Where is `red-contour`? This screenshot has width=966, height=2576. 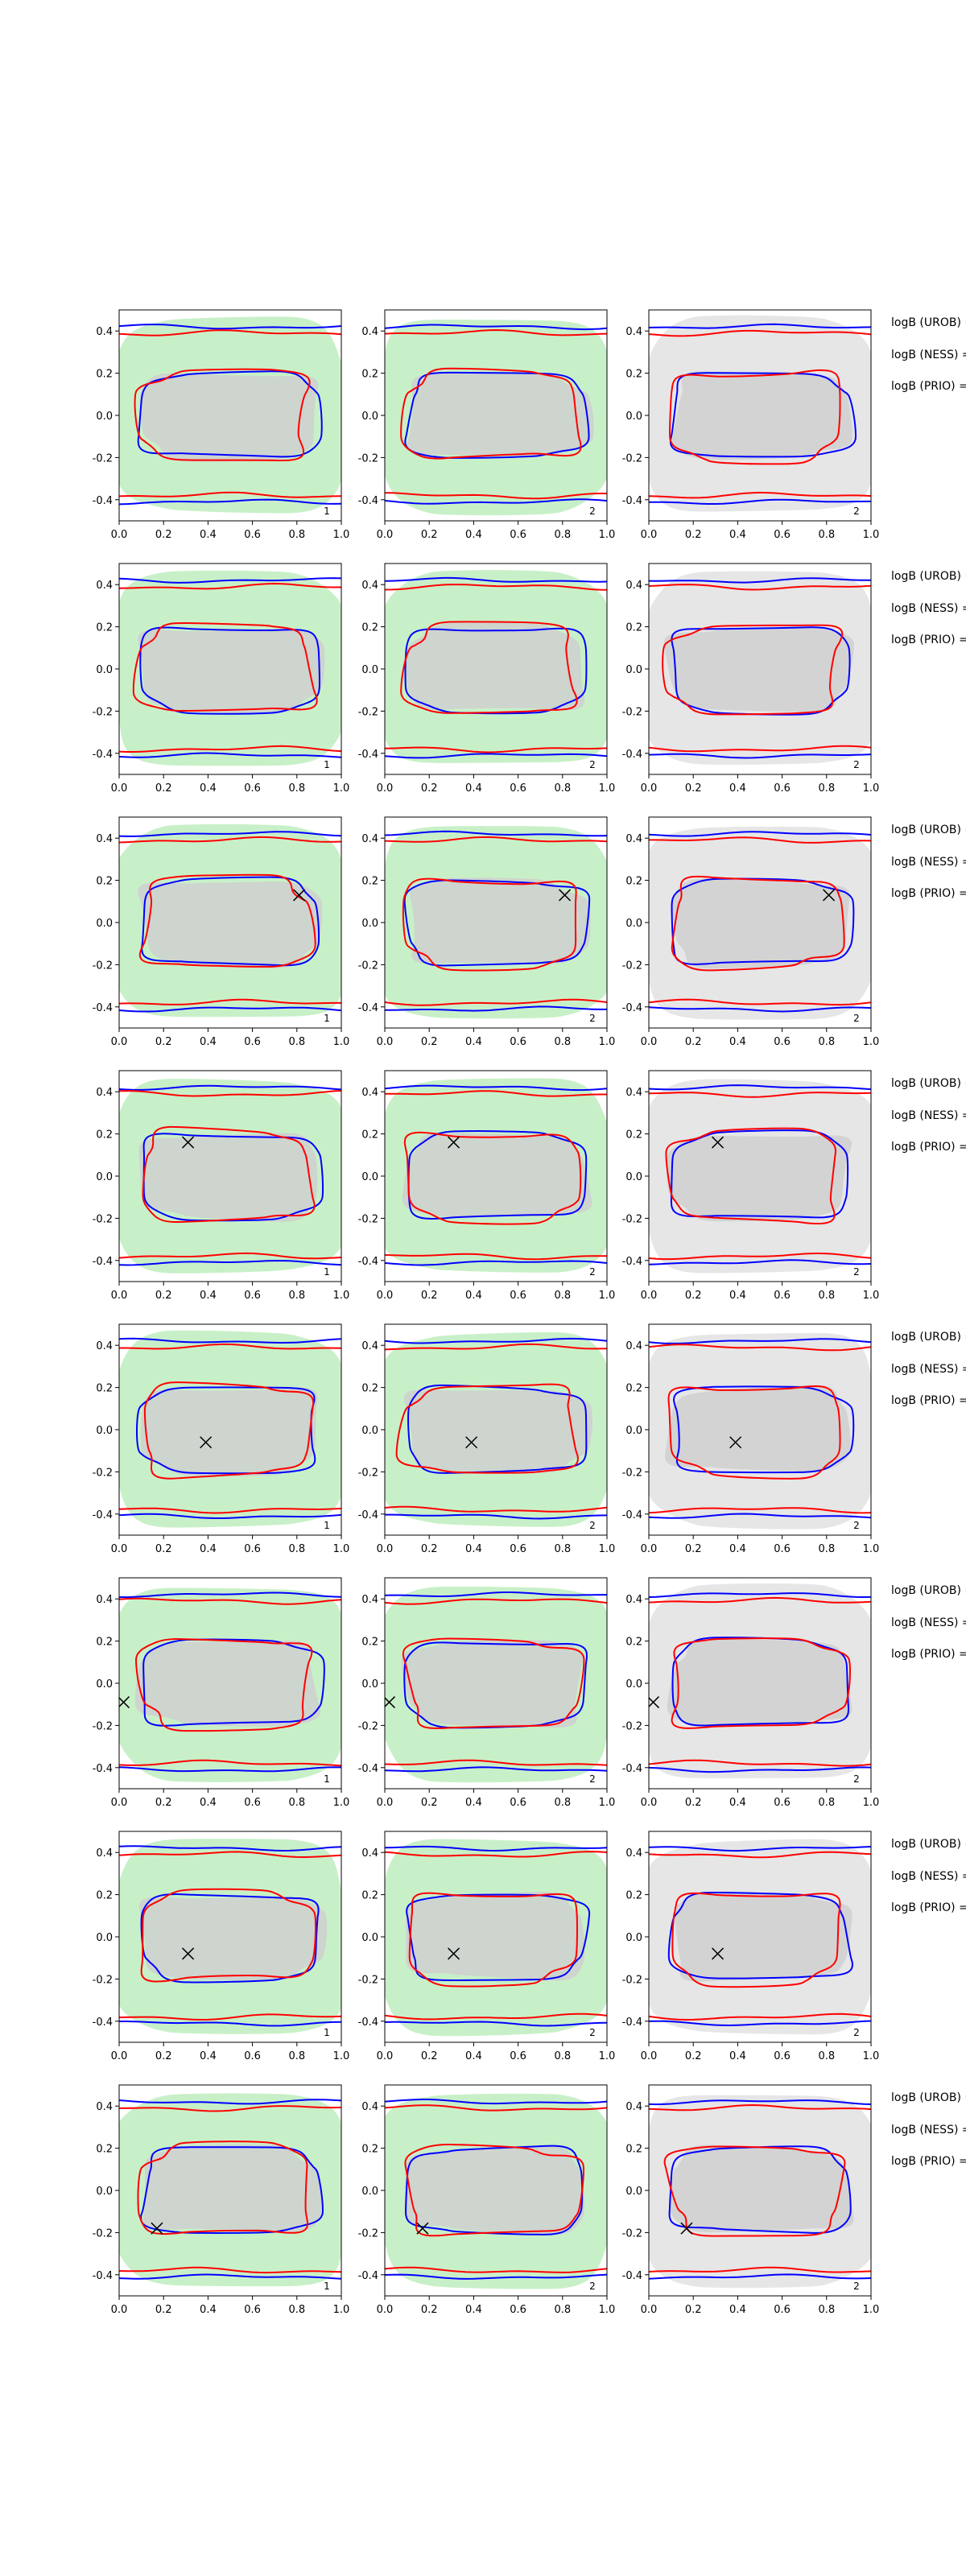
red-contour is located at coordinates (493, 1683).